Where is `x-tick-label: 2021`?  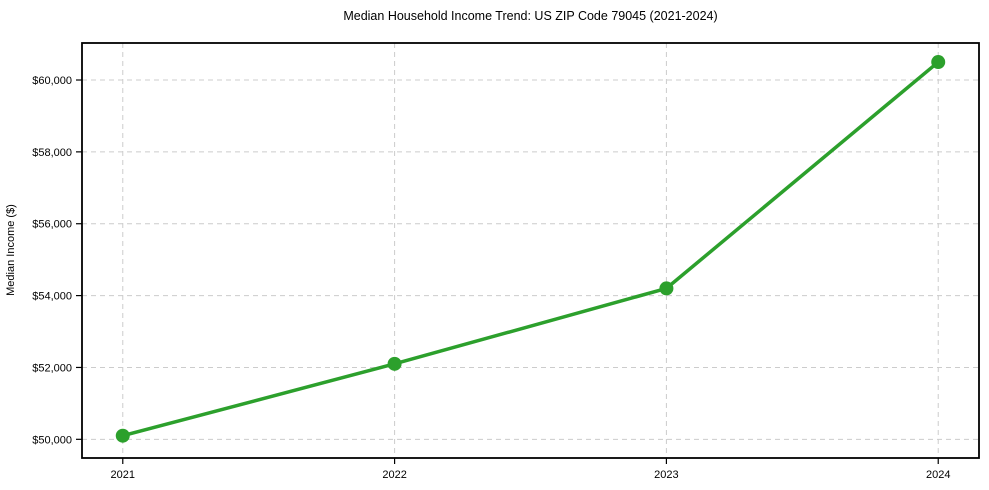
x-tick-label: 2021 is located at coordinates (123, 475).